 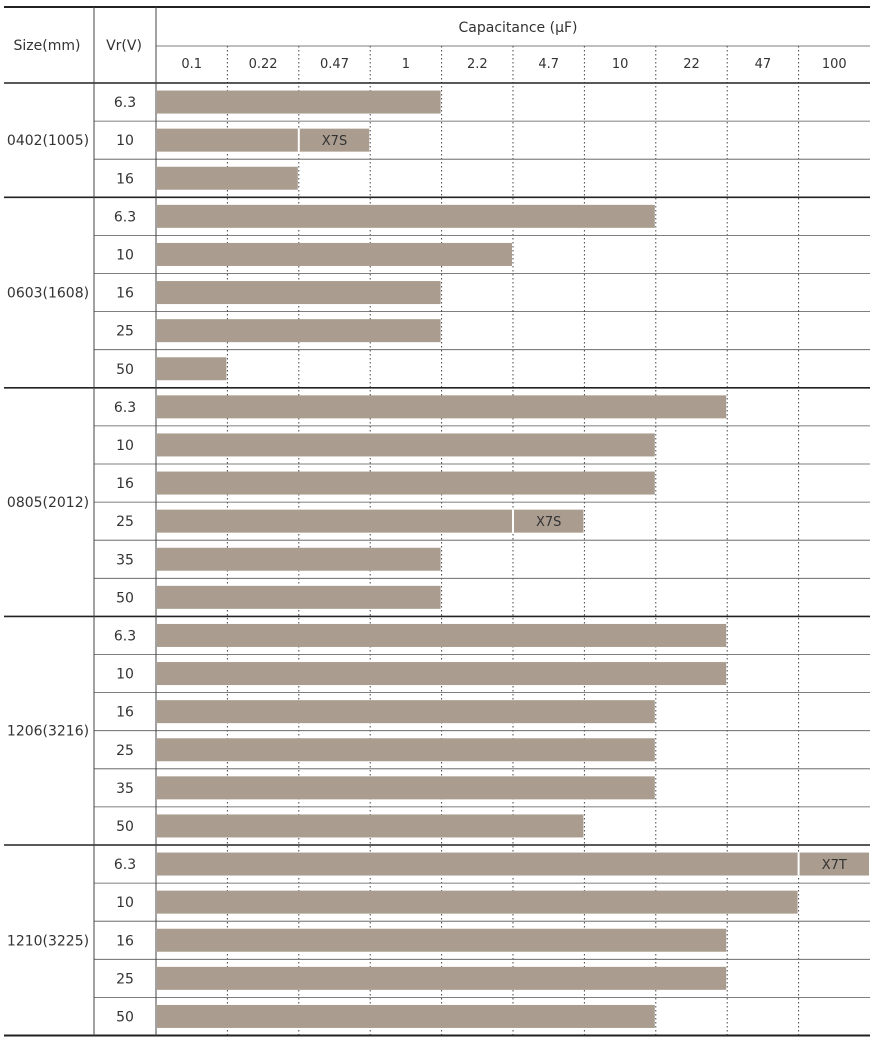 I want to click on capacitance-tick-label: 100, so click(x=834, y=64).